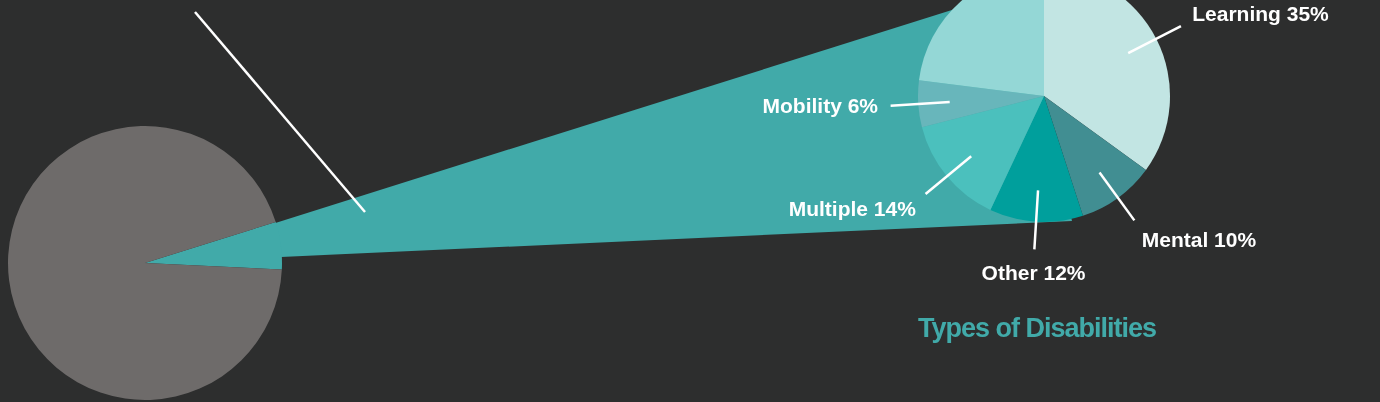 The height and width of the screenshot is (402, 1380). What do you see at coordinates (820, 106) in the screenshot?
I see `slice-label: Mobility 6%` at bounding box center [820, 106].